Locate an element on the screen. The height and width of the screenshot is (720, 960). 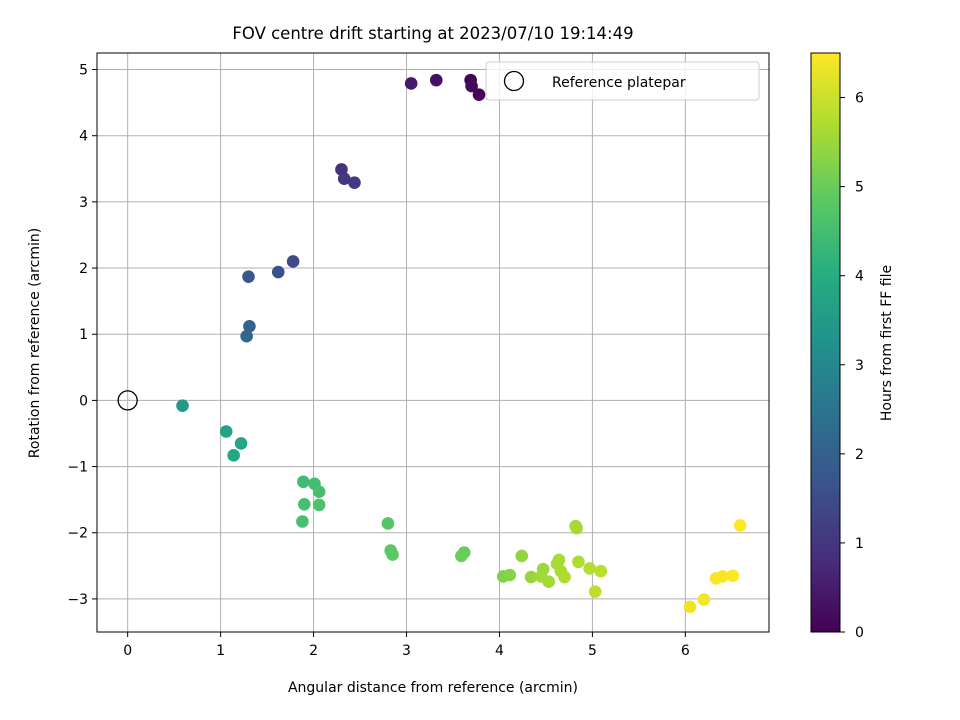
x-tick-label: 1 is located at coordinates (220, 651).